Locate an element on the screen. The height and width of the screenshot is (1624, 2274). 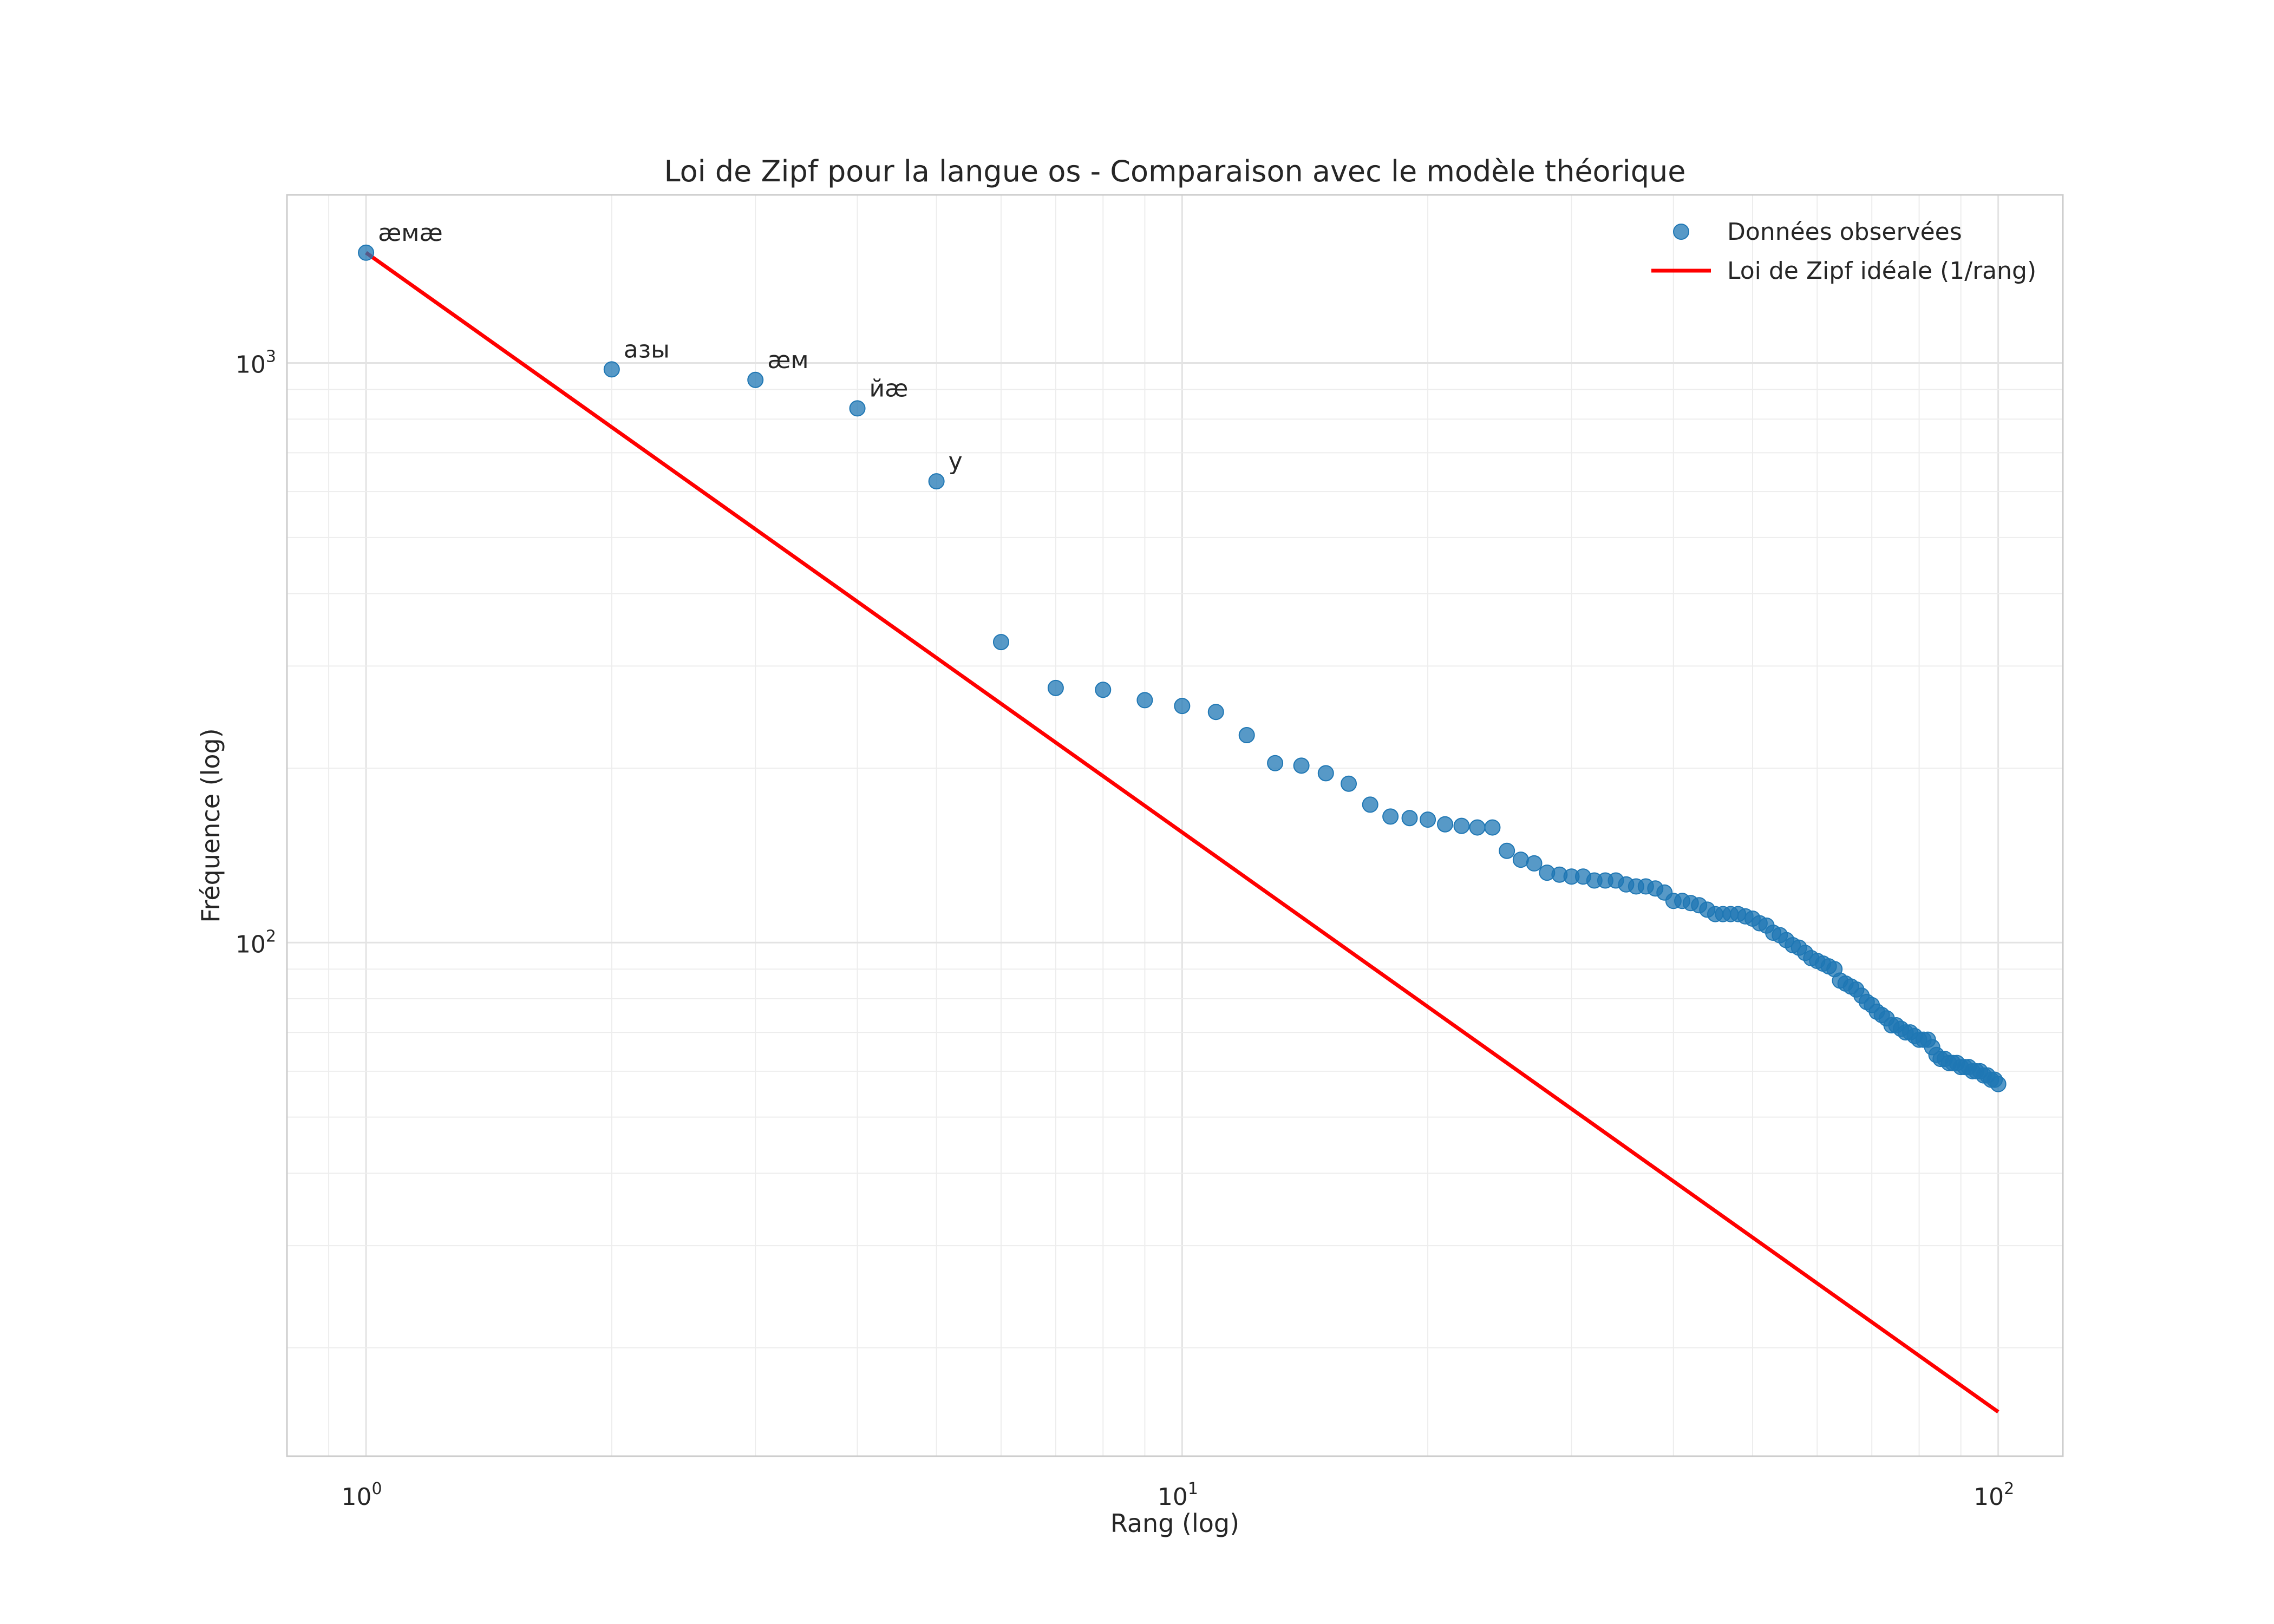
y-tick-label: 10² is located at coordinates (256, 942).